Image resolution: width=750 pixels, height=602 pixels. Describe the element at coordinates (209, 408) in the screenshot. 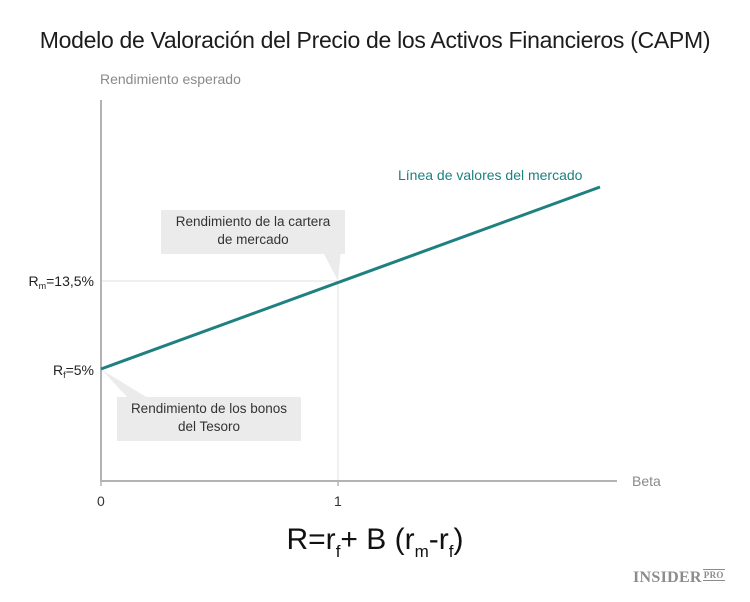

I see `callout-line: Rendimiento de los bonos` at that location.